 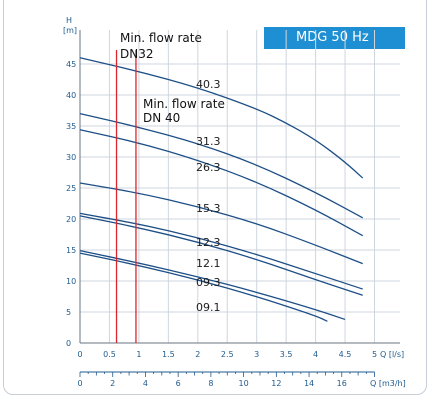 What do you see at coordinates (70, 30) in the screenshot?
I see `y-axis-unit: [m]` at bounding box center [70, 30].